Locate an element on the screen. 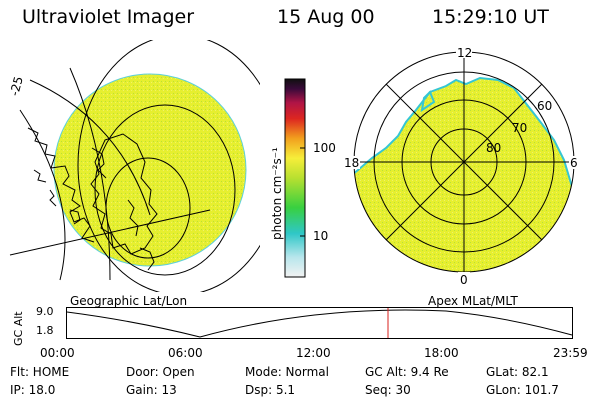 The height and width of the screenshot is (400, 600). coastline is located at coordinates (92, 199).